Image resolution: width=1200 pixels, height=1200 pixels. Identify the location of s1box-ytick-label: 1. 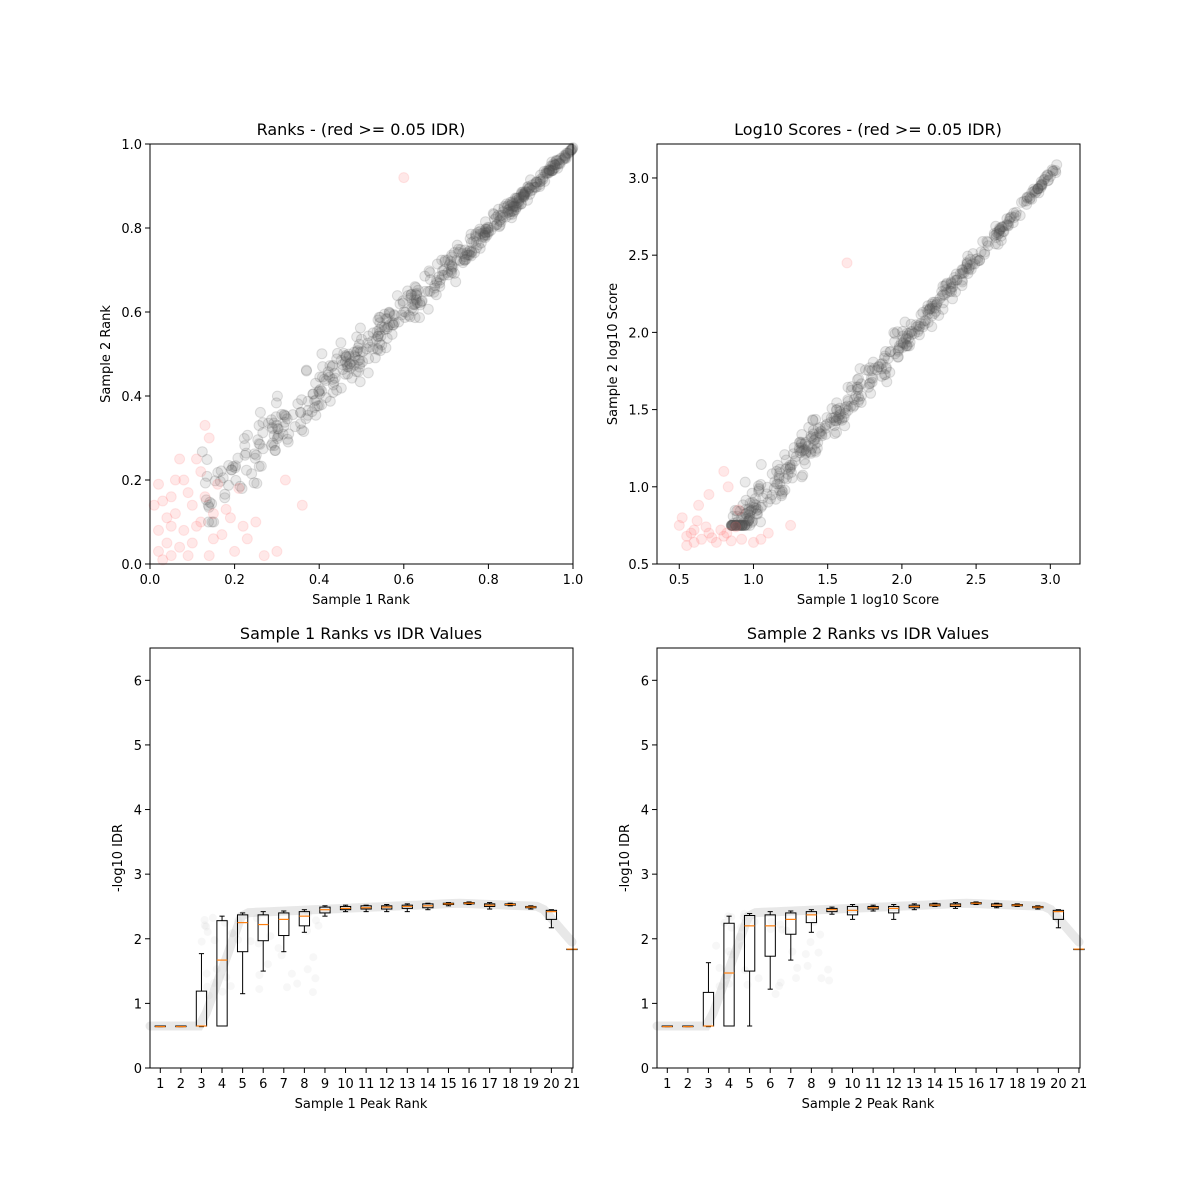
(138, 1004).